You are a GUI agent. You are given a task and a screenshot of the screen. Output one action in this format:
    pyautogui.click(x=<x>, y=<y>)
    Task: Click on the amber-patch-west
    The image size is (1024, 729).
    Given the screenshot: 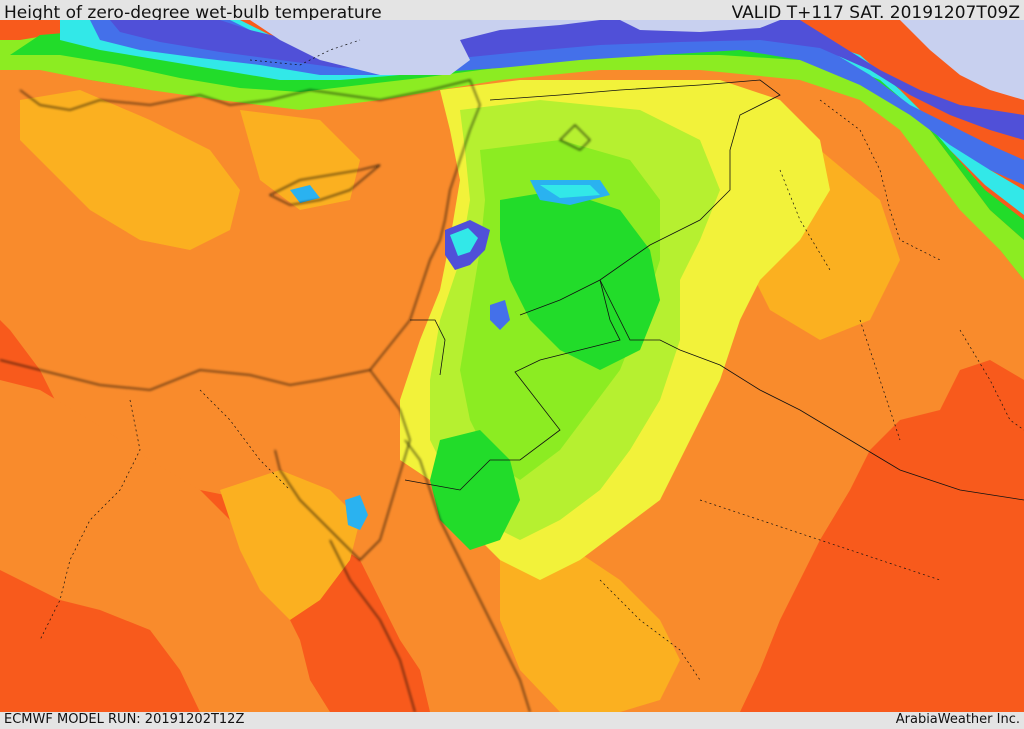 What is the action you would take?
    pyautogui.click(x=130, y=170)
    